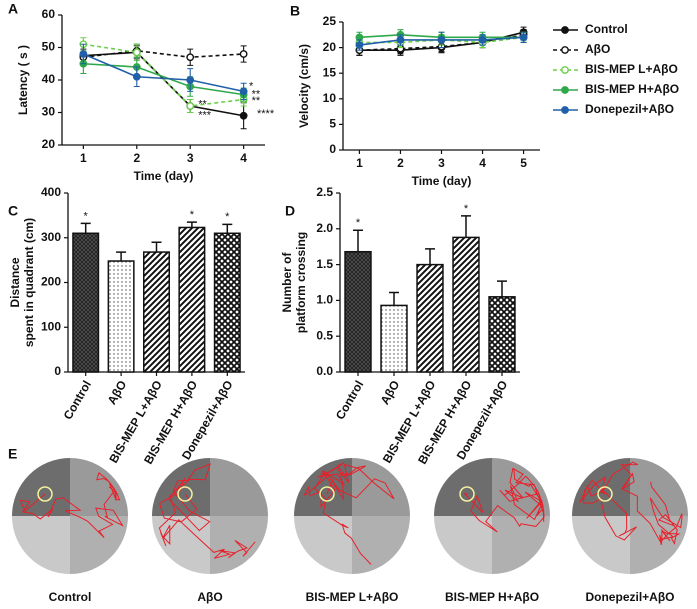 This screenshot has width=697, height=609. Describe the element at coordinates (606, 29) in the screenshot. I see `legend-label: Control` at that location.